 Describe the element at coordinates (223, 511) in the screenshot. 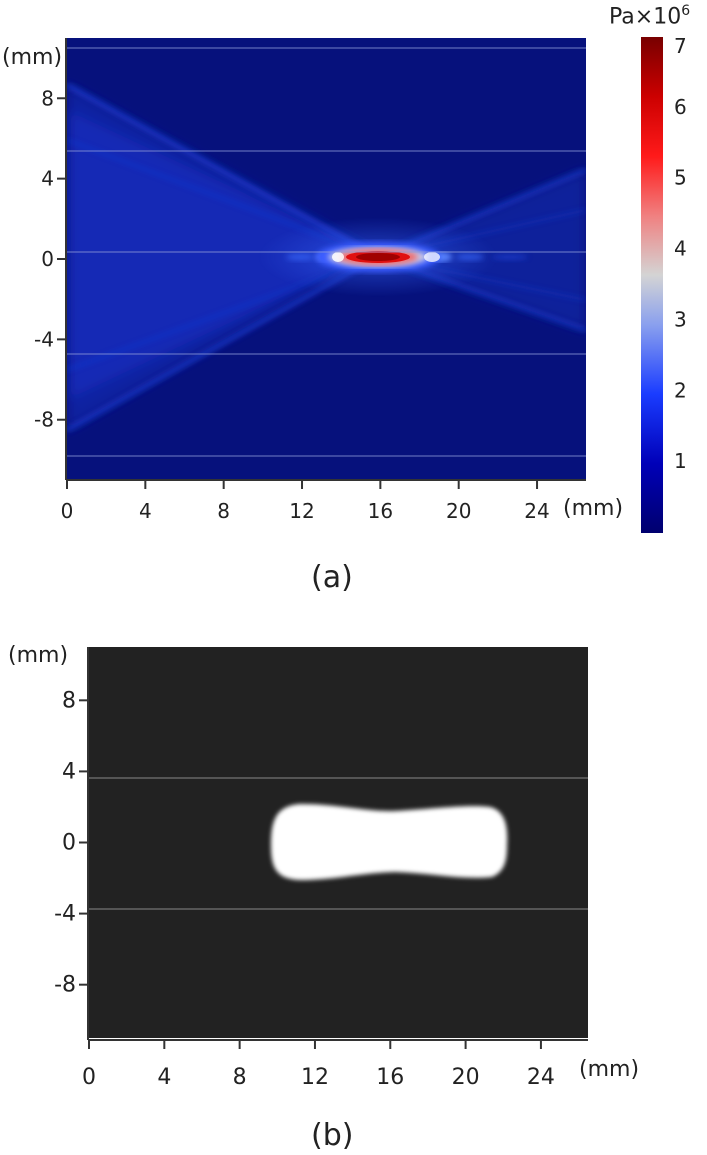

I see `x-tick-label-a: 8` at that location.